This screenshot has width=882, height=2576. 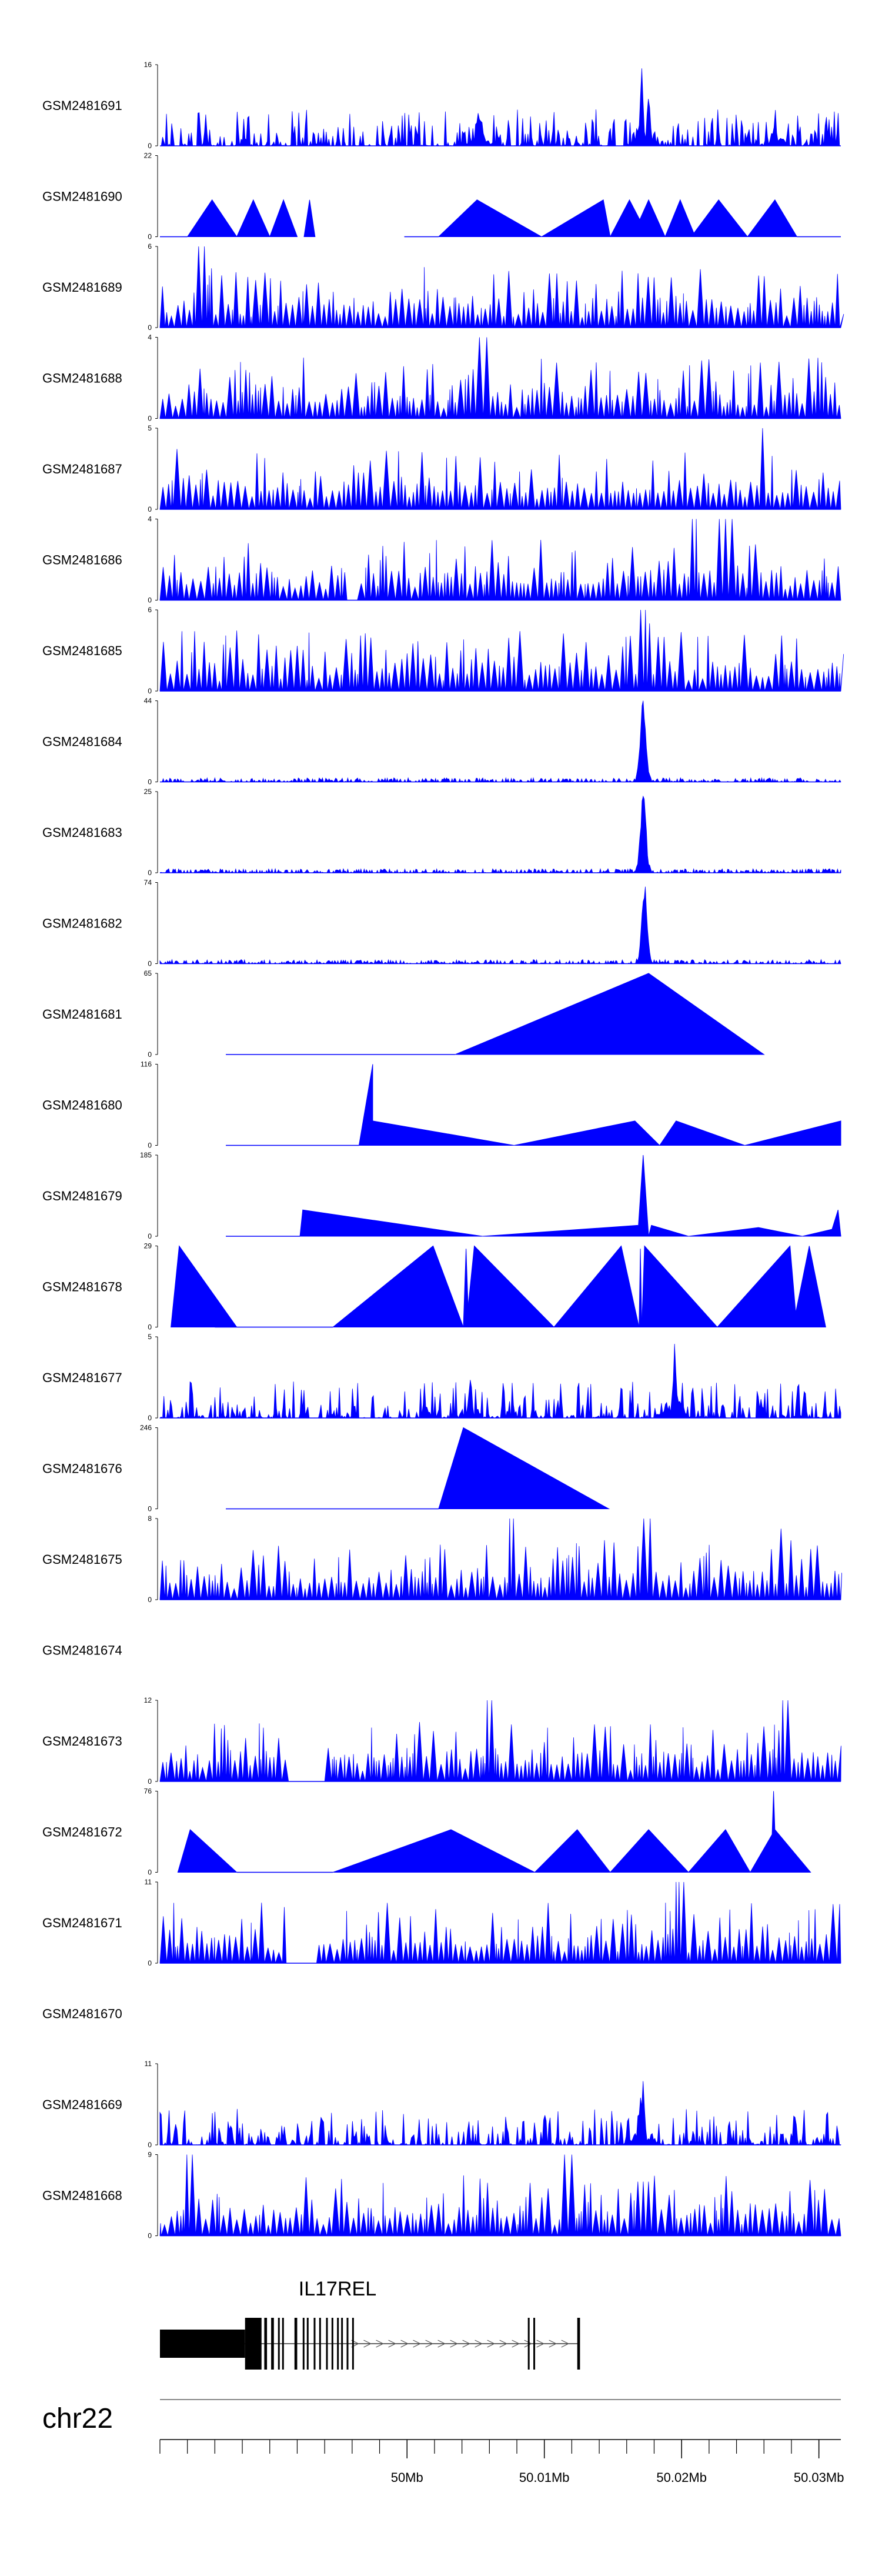 I want to click on track-label: GSM2481688, so click(x=82, y=378).